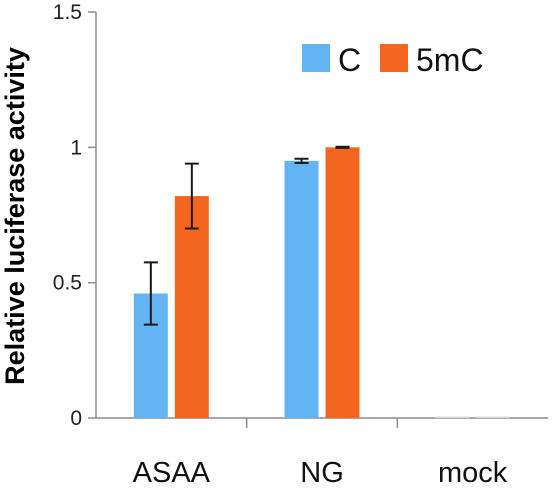 The height and width of the screenshot is (491, 555). Describe the element at coordinates (452, 417) in the screenshot. I see `bar-c-mock` at that location.